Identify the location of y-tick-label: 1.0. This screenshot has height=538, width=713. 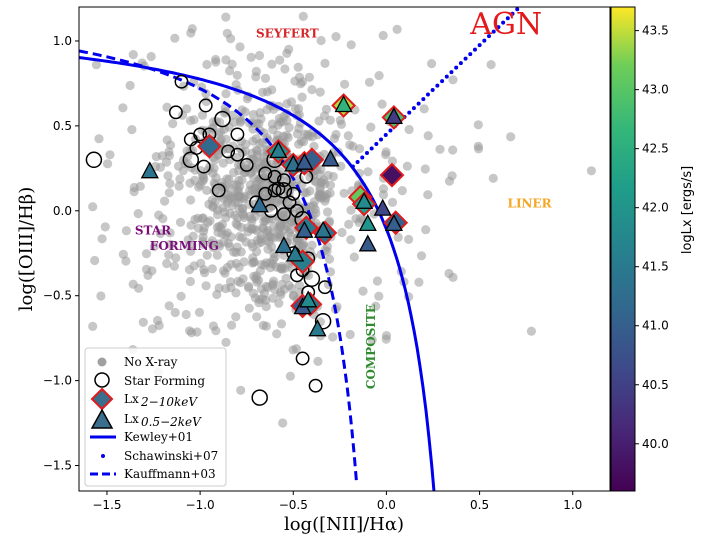
(62, 41).